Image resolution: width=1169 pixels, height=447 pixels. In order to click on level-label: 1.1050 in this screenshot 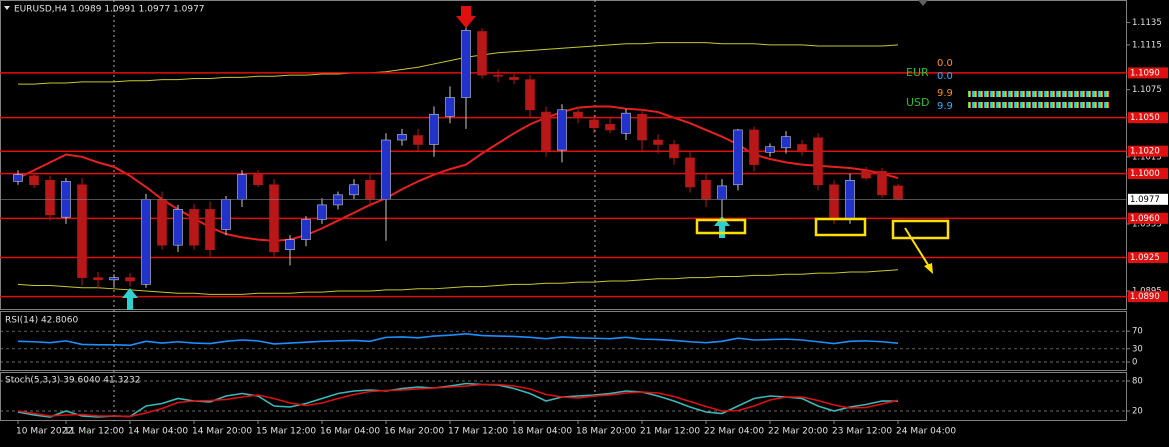, I will do `click(1145, 118)`.